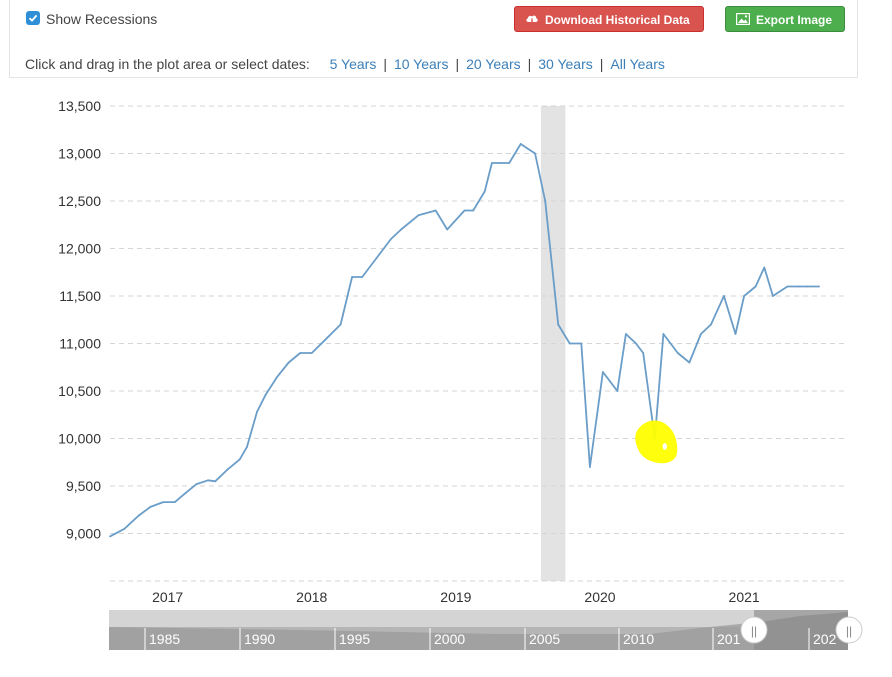  What do you see at coordinates (825, 639) in the screenshot?
I see `navigator-year-label: 202` at bounding box center [825, 639].